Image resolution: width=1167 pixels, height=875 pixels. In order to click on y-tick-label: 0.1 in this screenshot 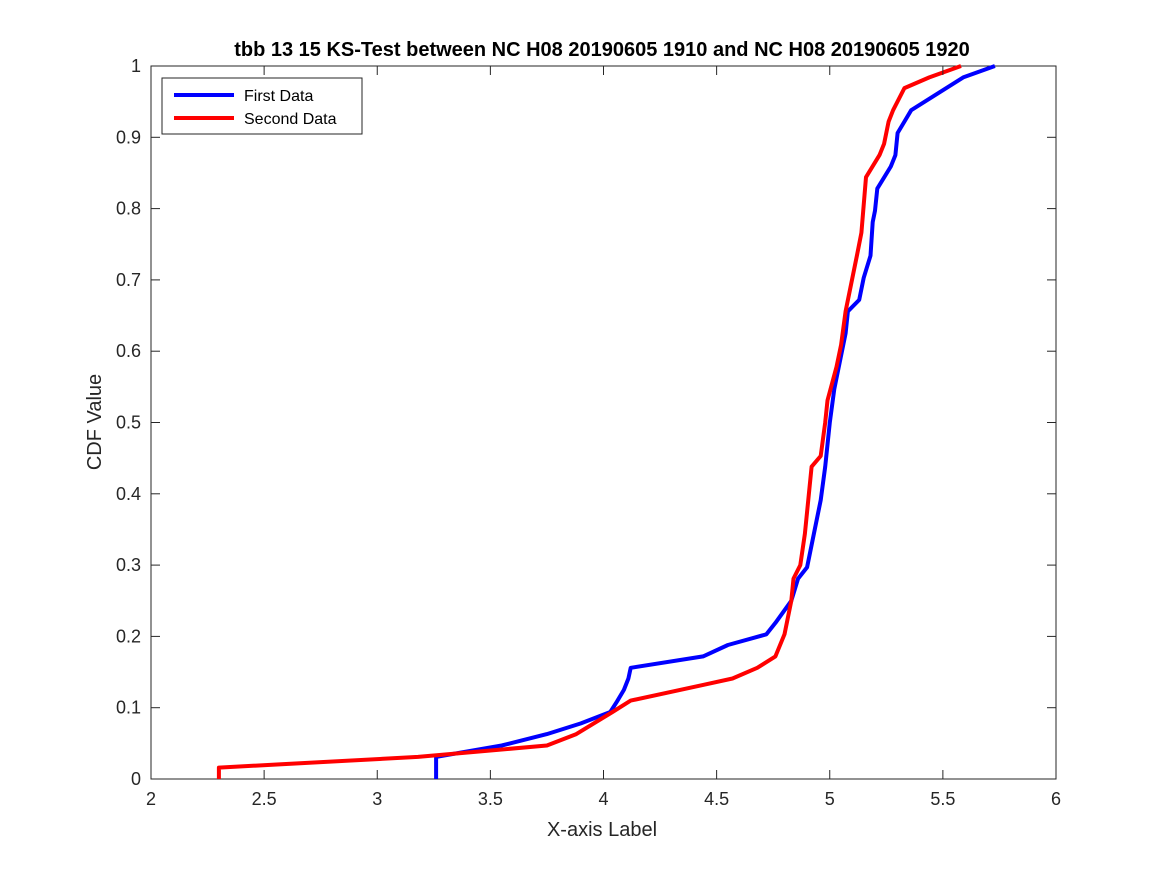, I will do `click(128, 708)`.